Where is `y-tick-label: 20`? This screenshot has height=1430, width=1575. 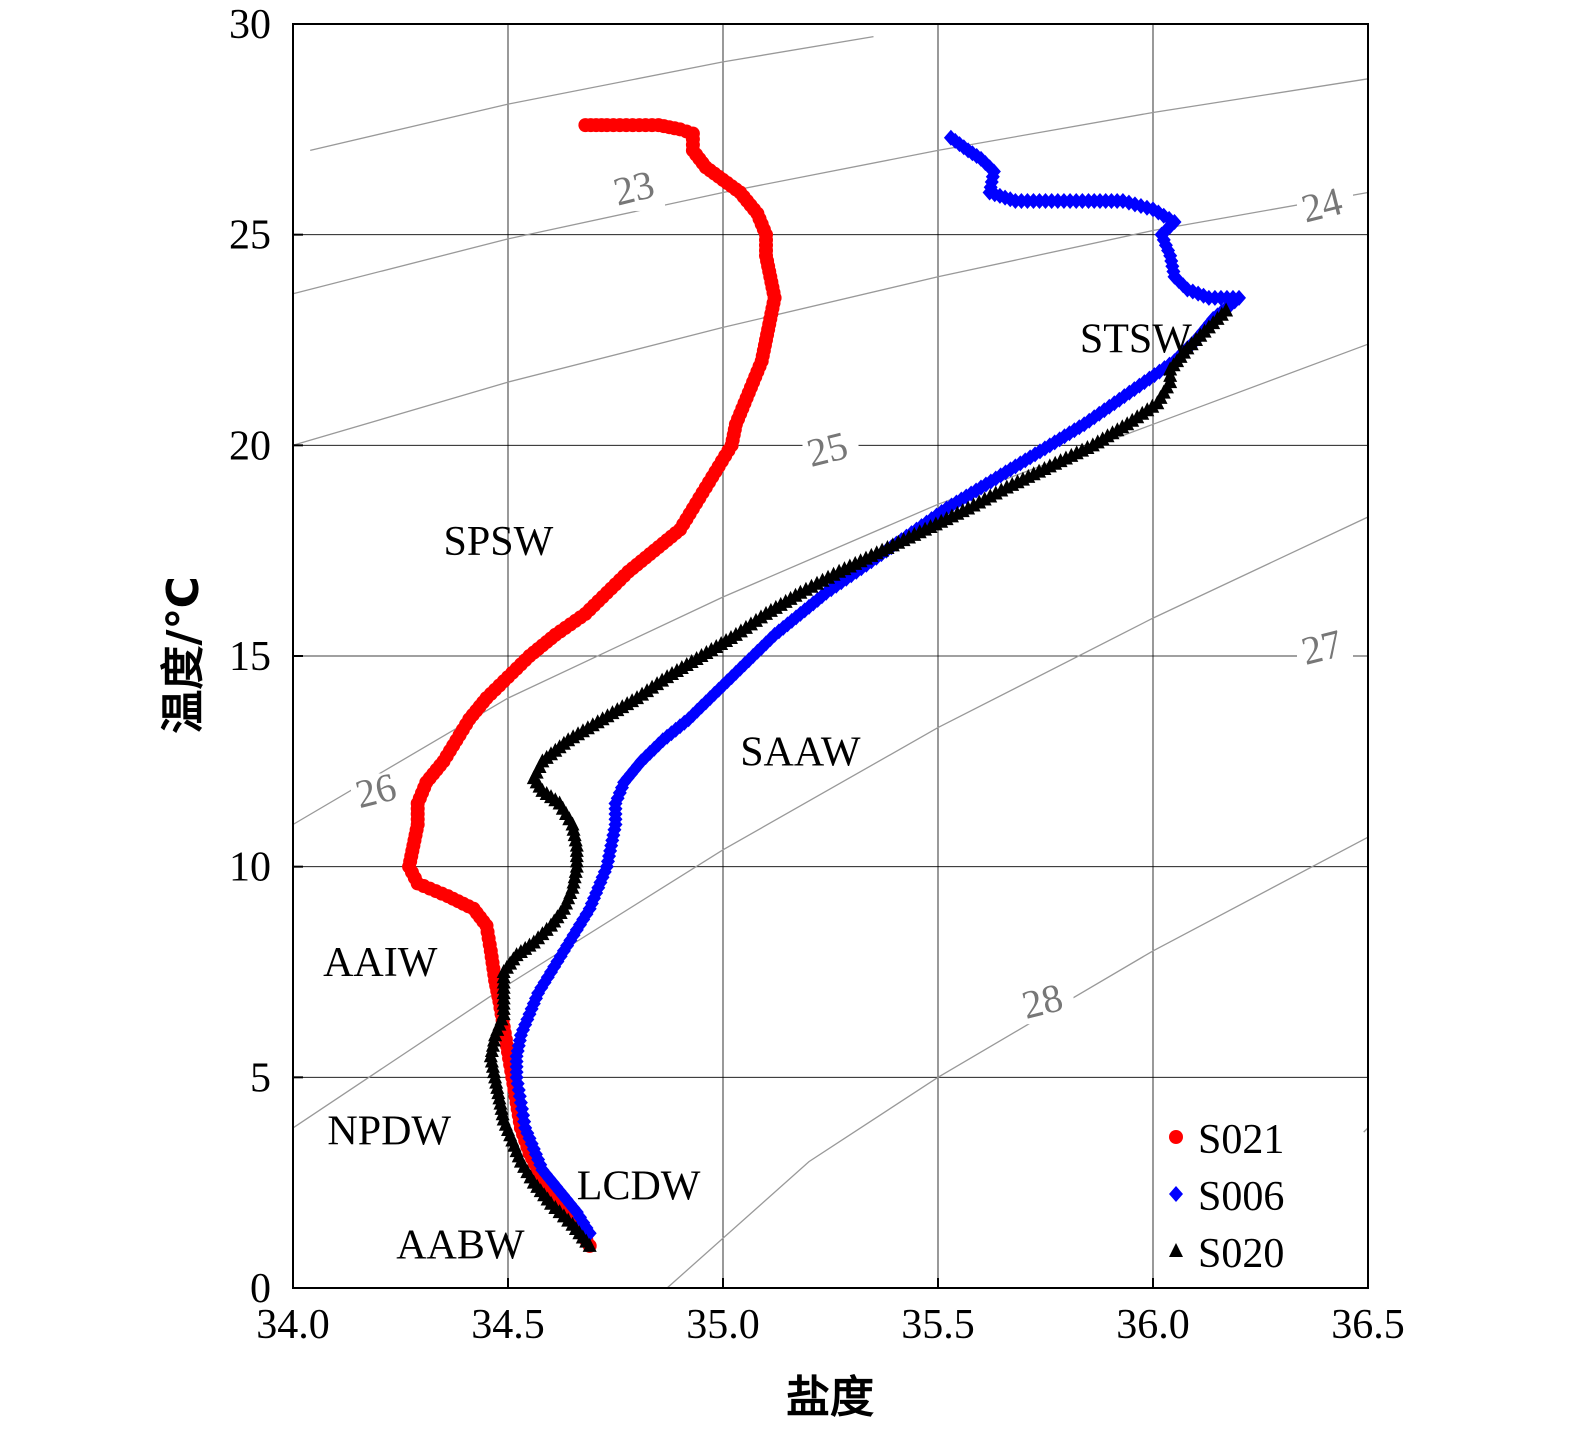
y-tick-label: 20 is located at coordinates (250, 446).